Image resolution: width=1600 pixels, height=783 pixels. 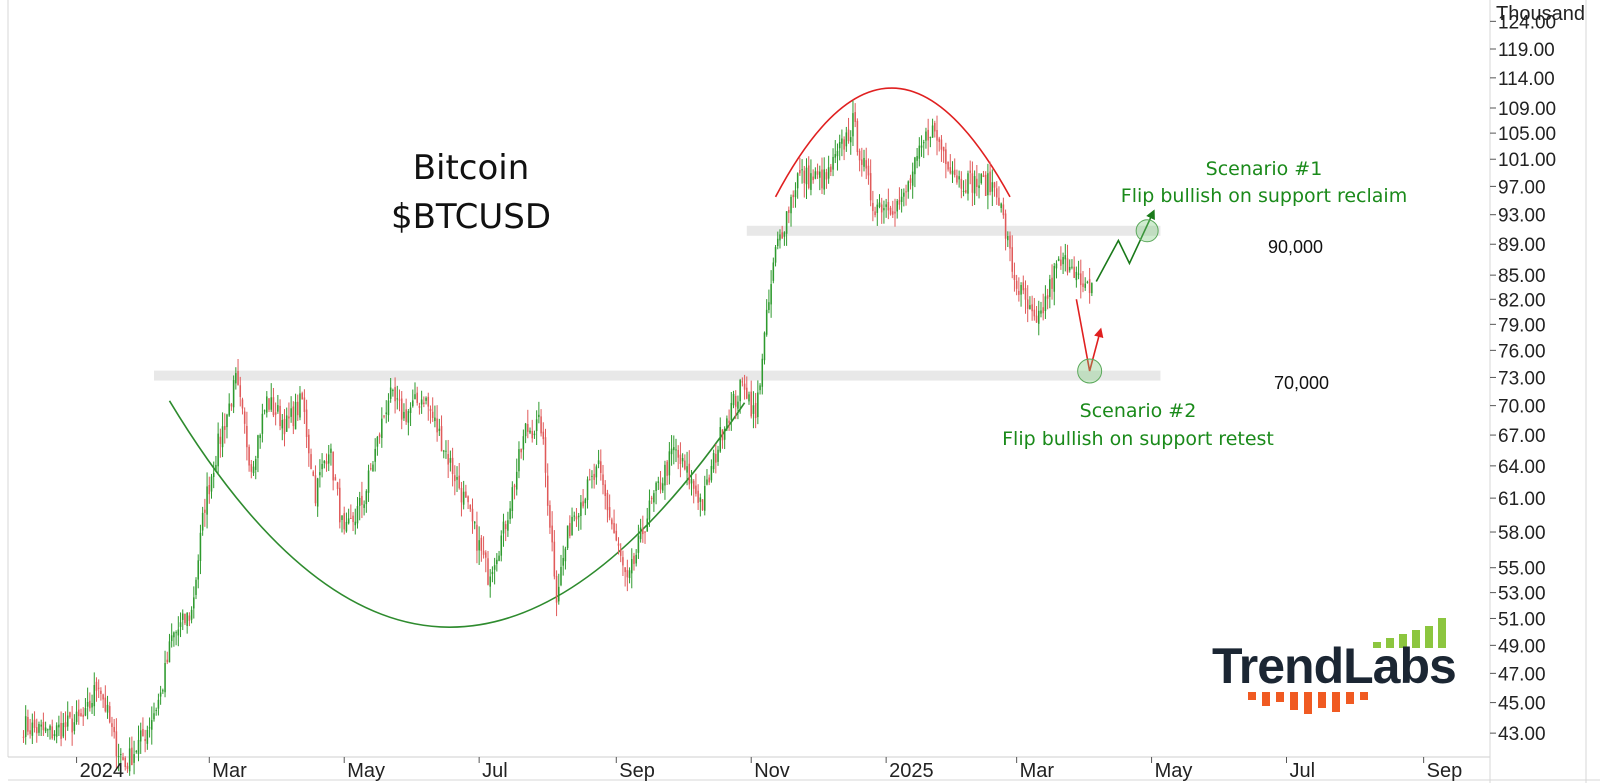 I want to click on x-tick-label: 2024, so click(x=102, y=771).